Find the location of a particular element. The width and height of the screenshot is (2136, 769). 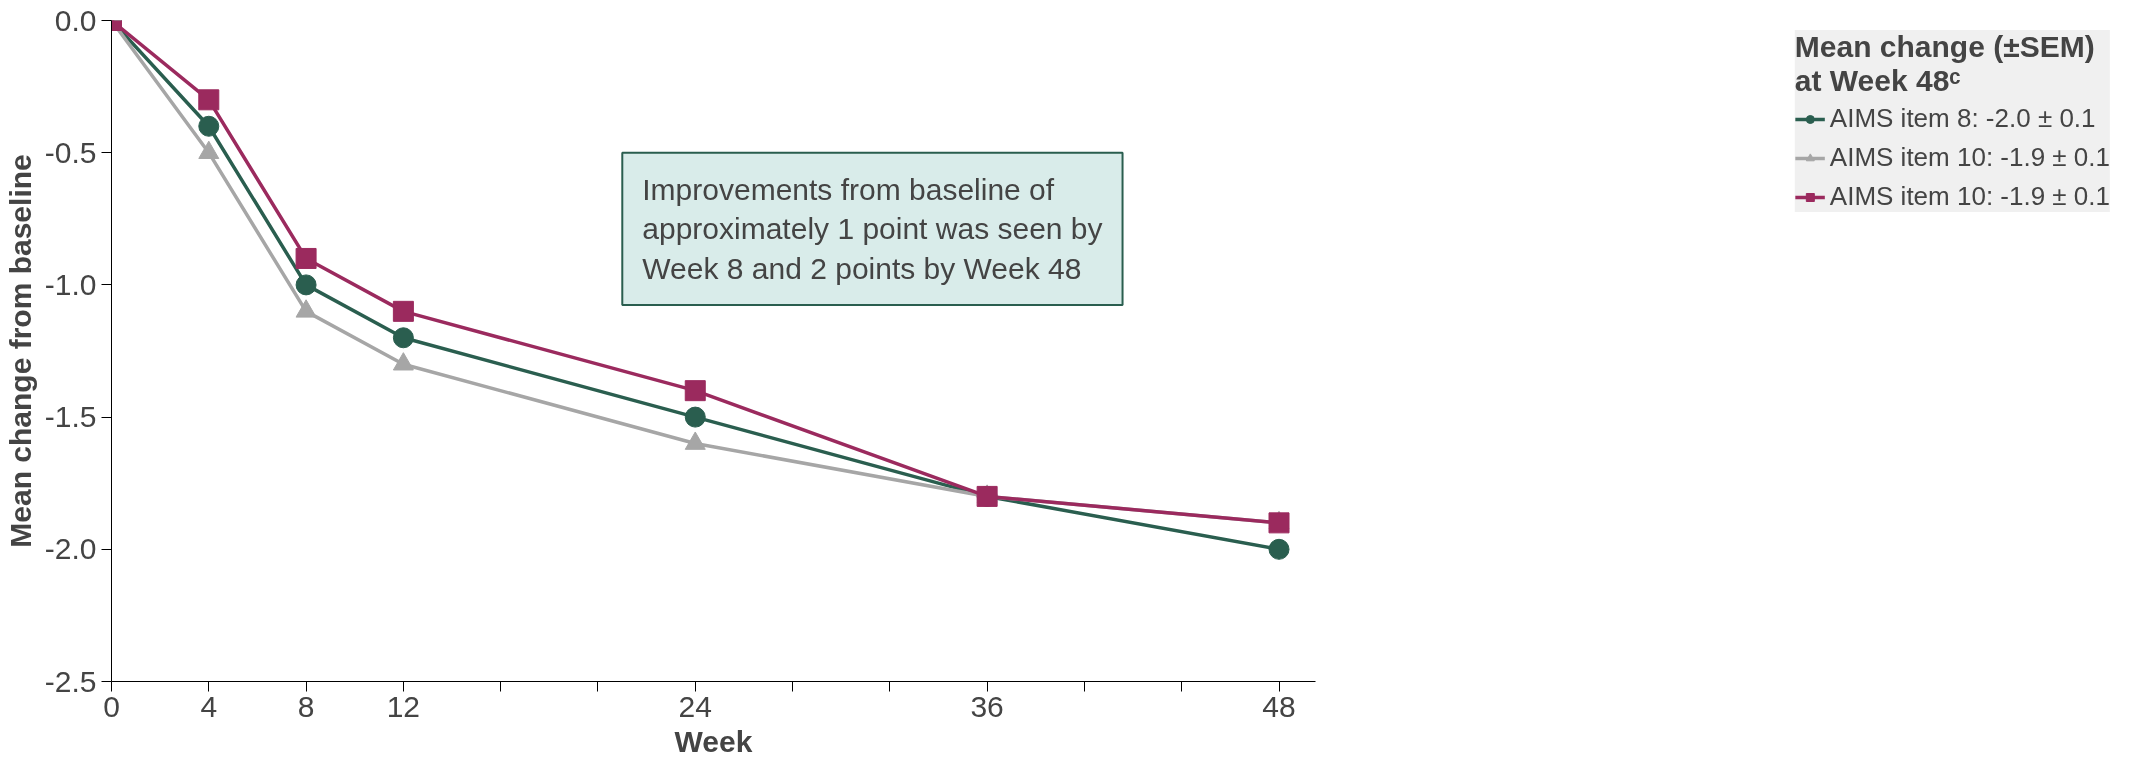

x-tick-label: 8 is located at coordinates (306, 706).